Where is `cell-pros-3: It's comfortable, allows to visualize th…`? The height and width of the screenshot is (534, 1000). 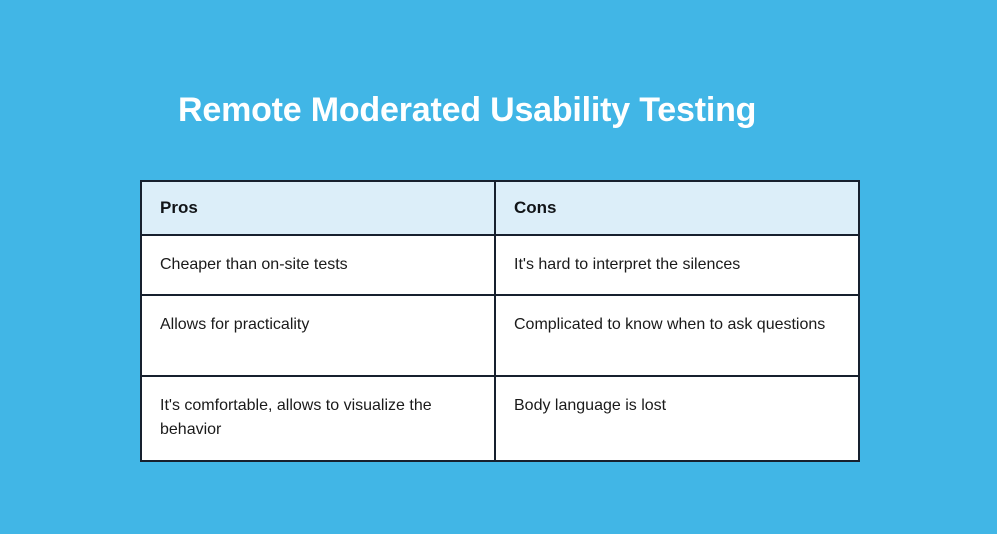
cell-pros-3: It's comfortable, allows to visualize th… is located at coordinates (318, 418).